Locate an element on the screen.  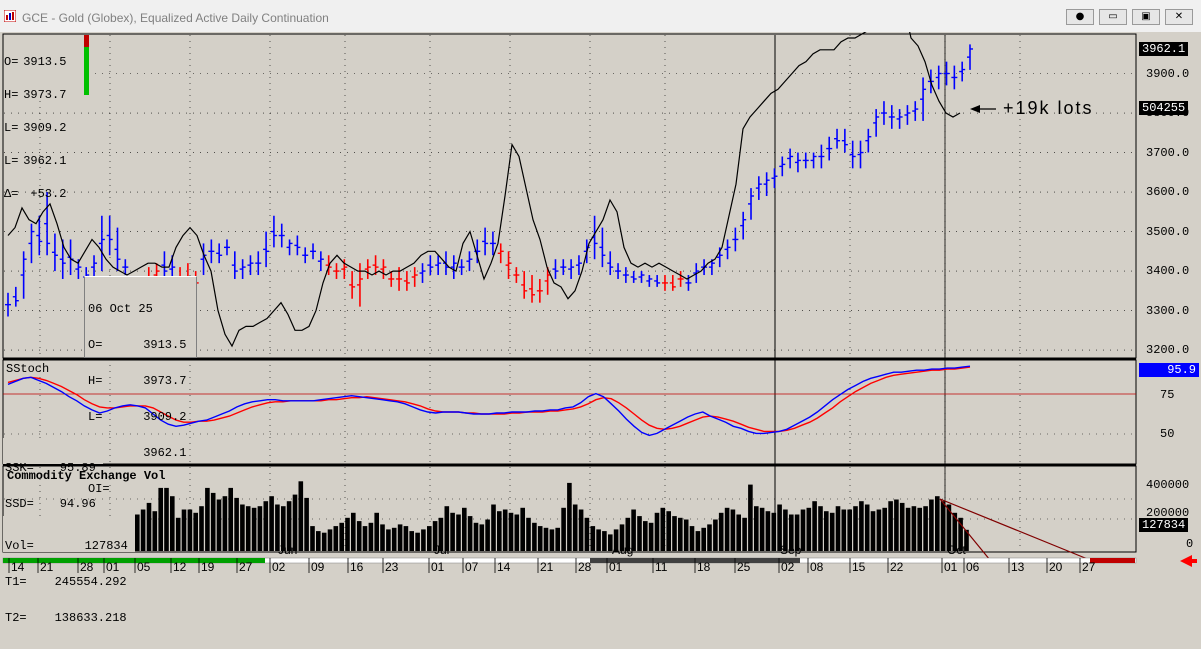
arrow-head-icon is located at coordinates (975, 109).